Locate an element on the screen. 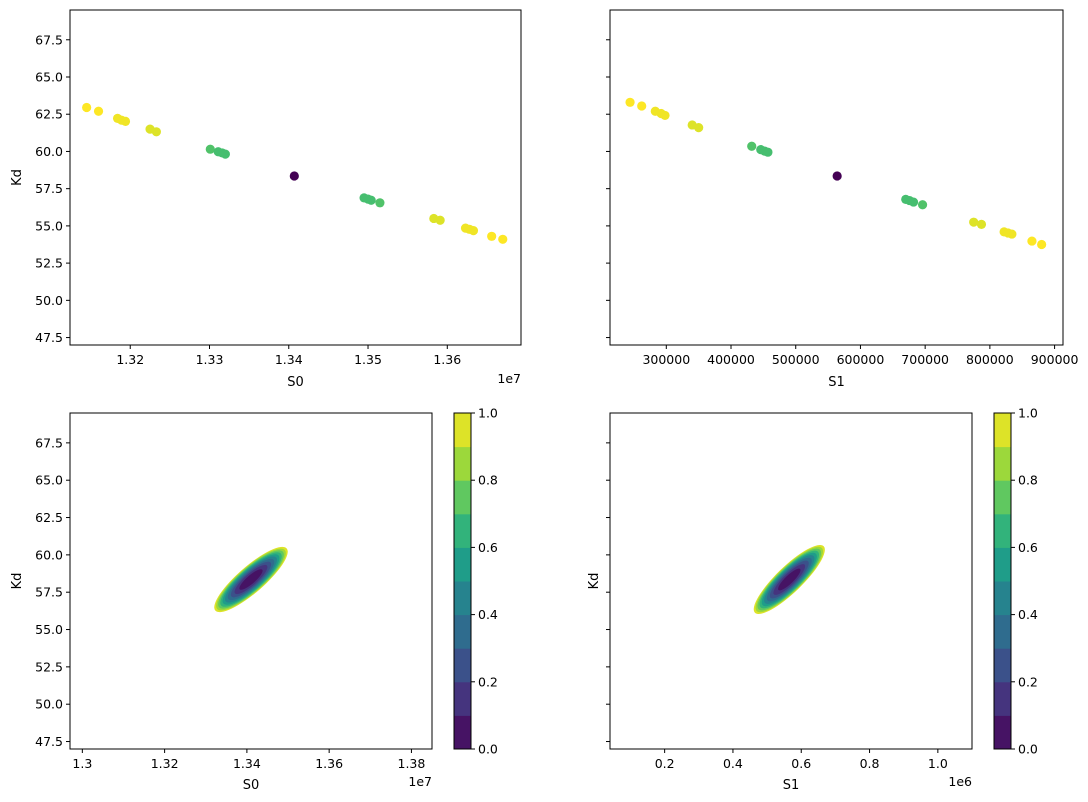 The height and width of the screenshot is (802, 1088). colorbar-s0: 0.0 0.2 0.4 0.6 0.8 1.0 is located at coordinates (475, 581).